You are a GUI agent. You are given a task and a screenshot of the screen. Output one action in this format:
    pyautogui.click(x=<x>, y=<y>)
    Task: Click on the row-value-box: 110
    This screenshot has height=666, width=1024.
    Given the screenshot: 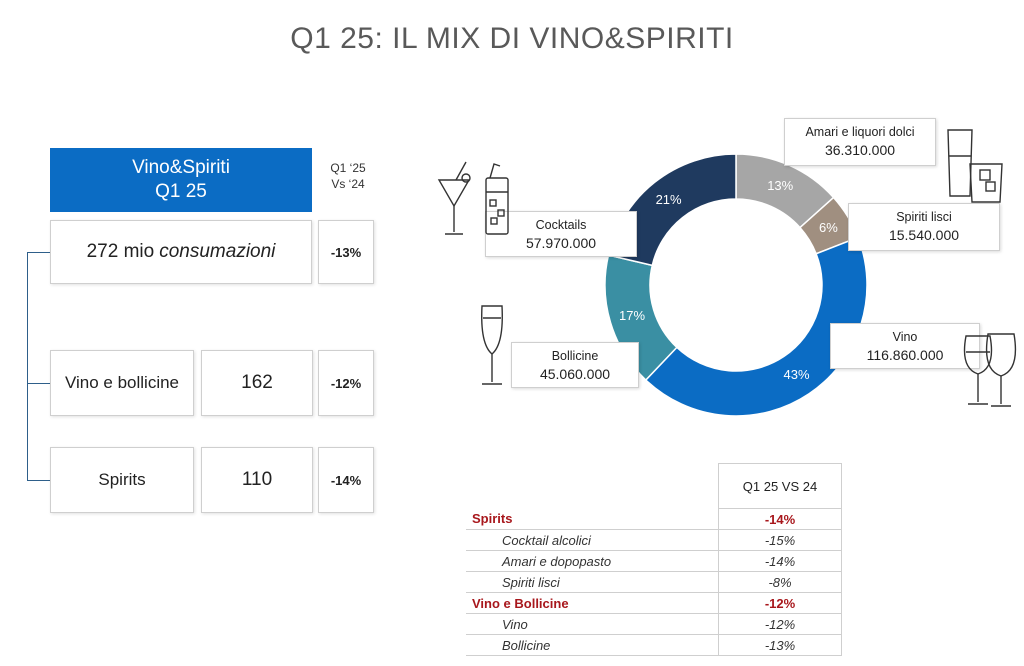 What is the action you would take?
    pyautogui.click(x=257, y=480)
    